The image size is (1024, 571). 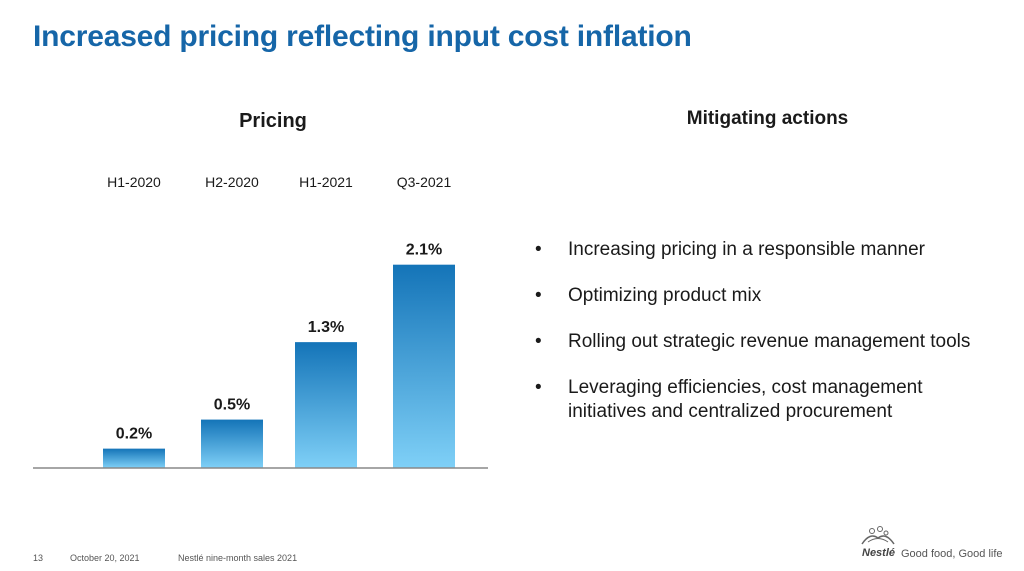 I want to click on category-label-h1-2020: H1-2020, so click(x=134, y=182).